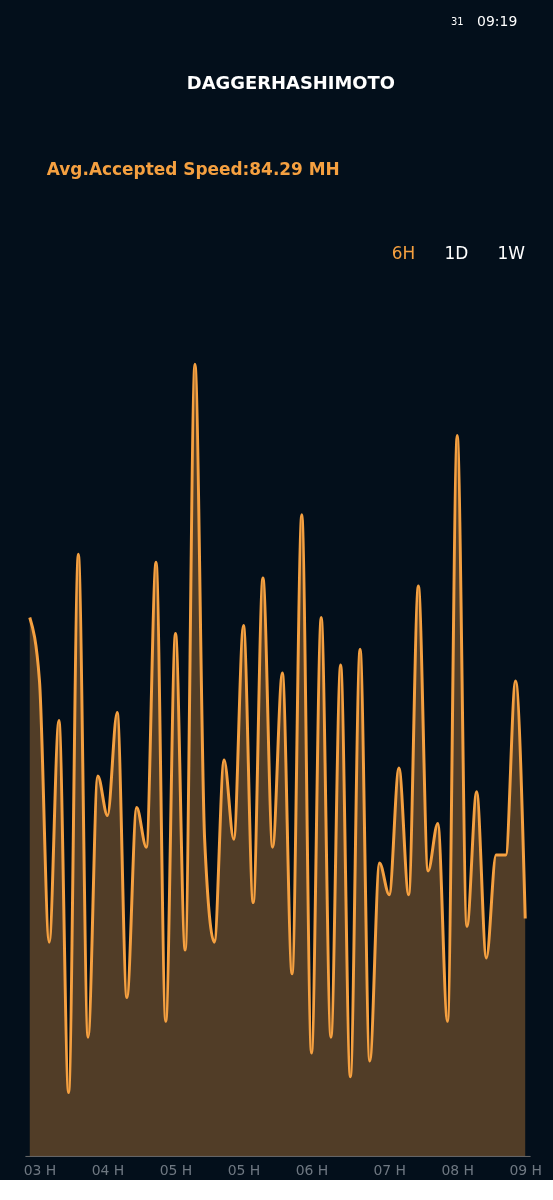 The width and height of the screenshot is (553, 1200). Describe the element at coordinates (193, 168) in the screenshot. I see `chart-subtitle: Avg.Accepted Speed:84.29 MH` at that location.